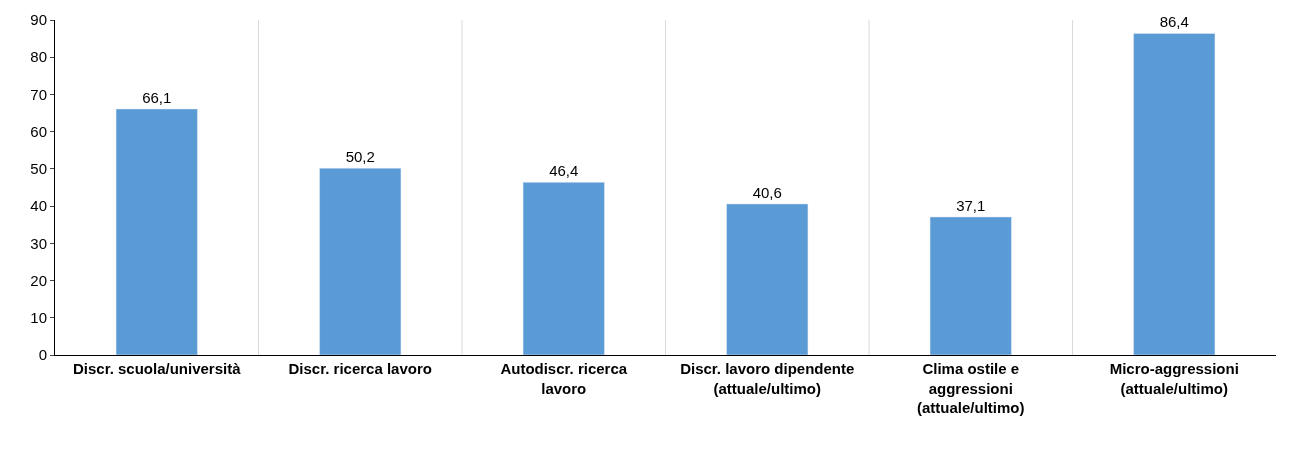 The image size is (1296, 450). What do you see at coordinates (1174, 22) in the screenshot?
I see `data-label: 86,4` at bounding box center [1174, 22].